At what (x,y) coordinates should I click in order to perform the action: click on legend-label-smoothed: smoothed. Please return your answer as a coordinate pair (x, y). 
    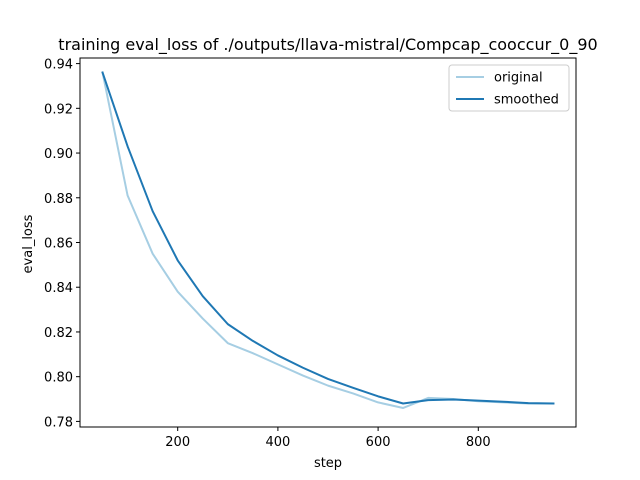
    Looking at the image, I should click on (526, 100).